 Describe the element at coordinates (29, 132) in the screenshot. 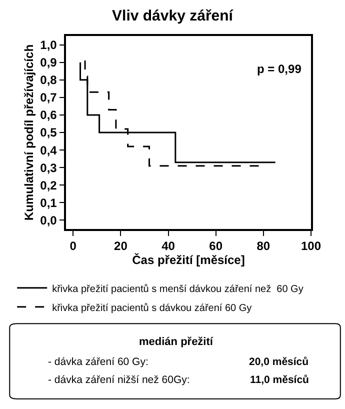

I see `y-axis-title: Kumulativní podíl přežívajících` at that location.